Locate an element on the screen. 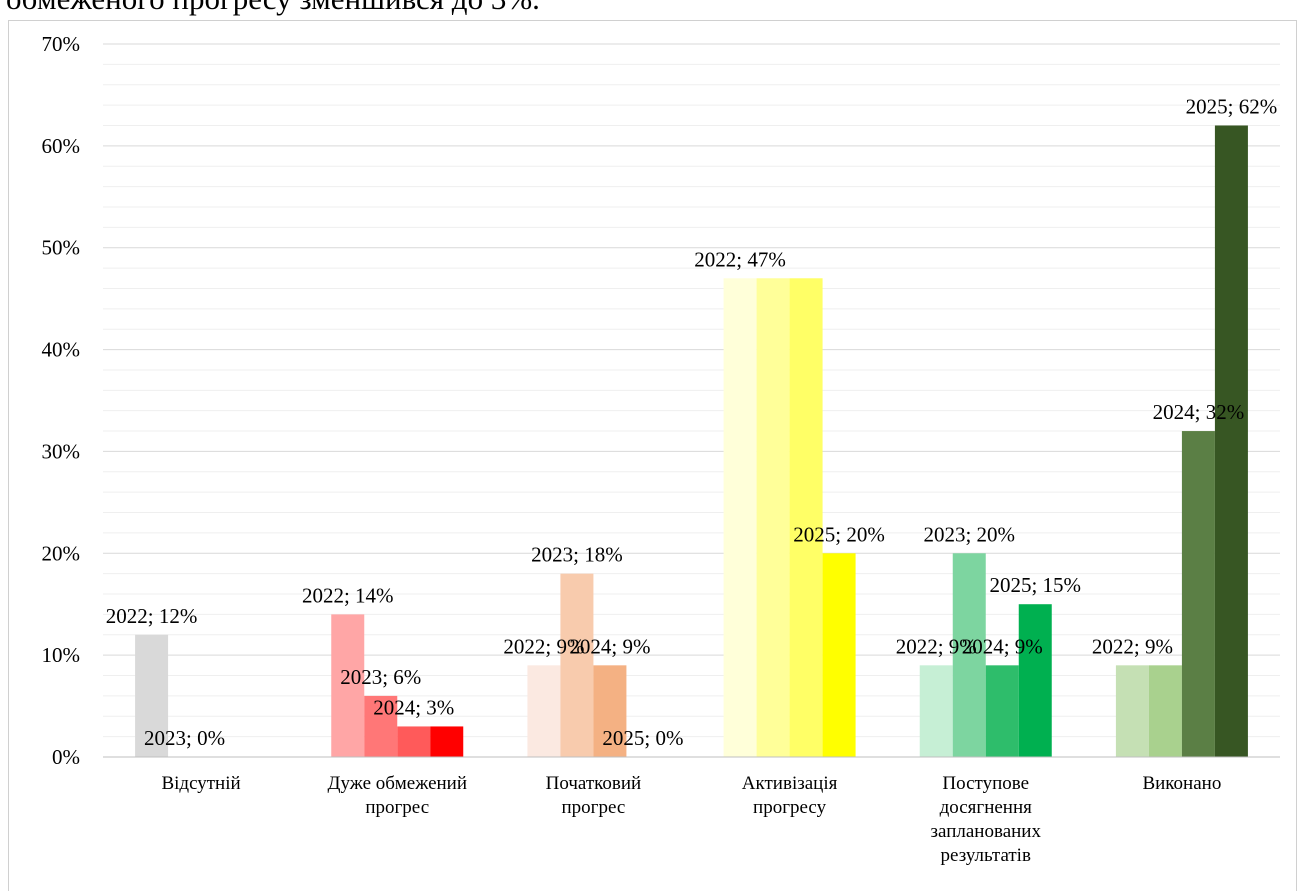  text-above: обмеженого прогресу зменшився до 3%. is located at coordinates (273, 8).